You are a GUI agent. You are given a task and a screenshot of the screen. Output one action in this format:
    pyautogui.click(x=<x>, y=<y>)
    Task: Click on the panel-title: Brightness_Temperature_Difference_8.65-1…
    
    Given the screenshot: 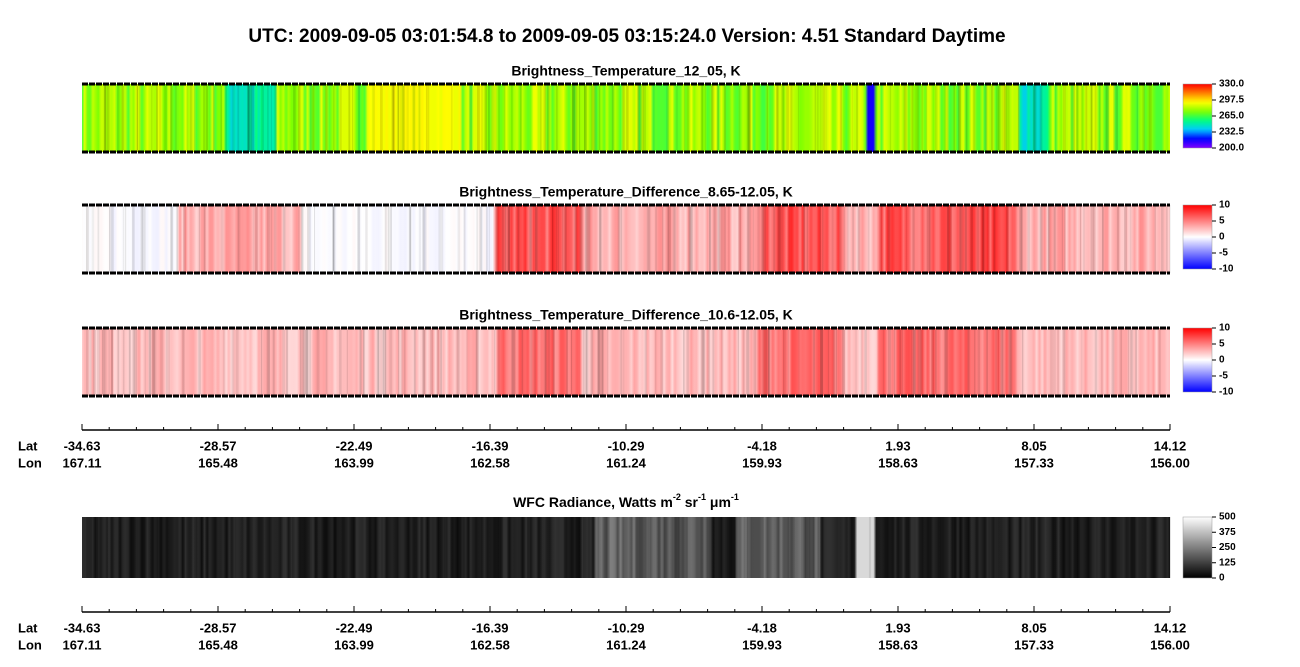 What is the action you would take?
    pyautogui.click(x=626, y=192)
    